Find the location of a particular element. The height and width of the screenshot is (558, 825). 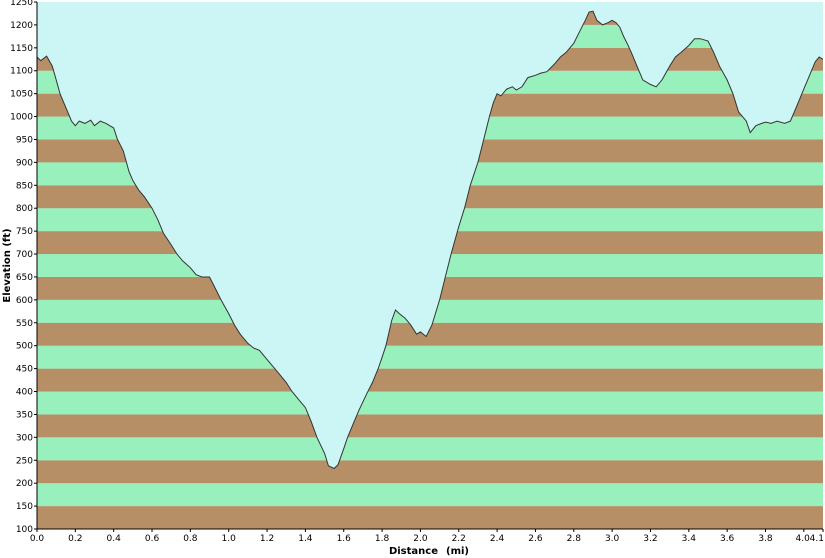

x-tick-label: 1.4 is located at coordinates (305, 539).